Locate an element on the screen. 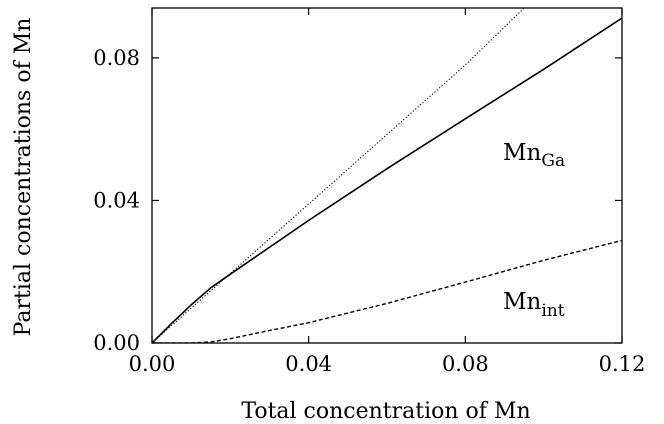  series-label-mnint-sub: int is located at coordinates (552, 311).